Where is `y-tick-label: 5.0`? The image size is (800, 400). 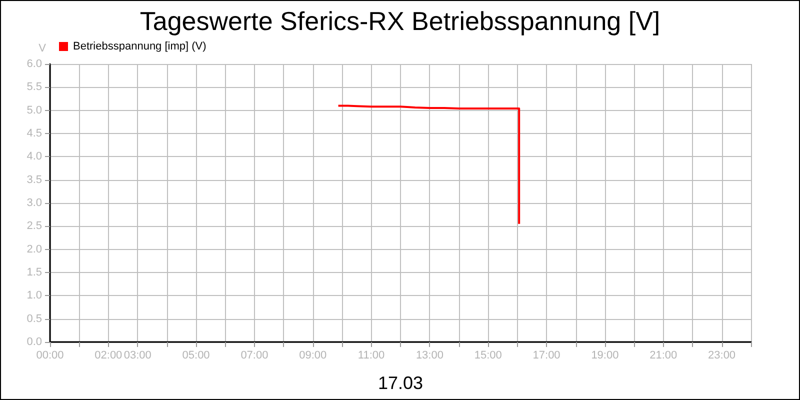 y-tick-label: 5.0 is located at coordinates (34, 110).